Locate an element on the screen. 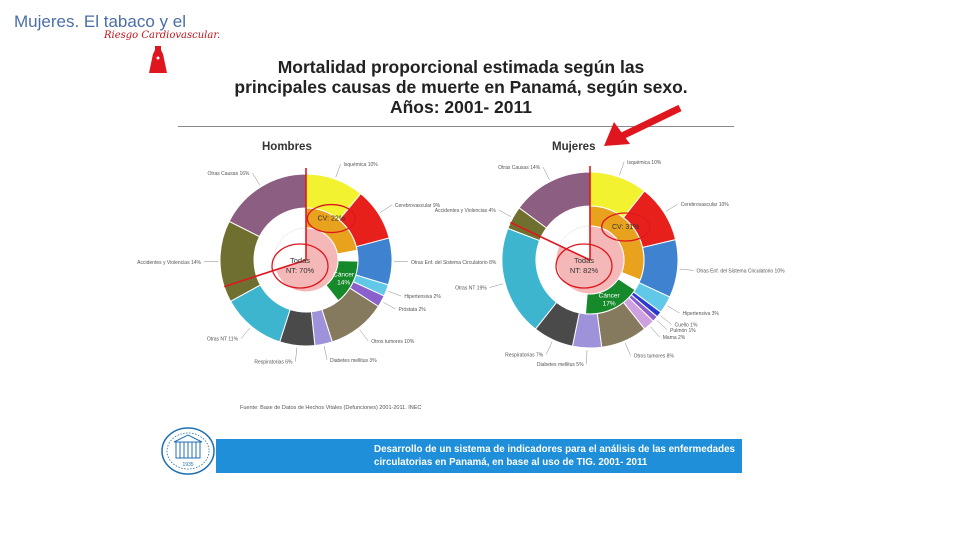  slide-header-subtitle: Riesgo Cardiovascular. is located at coordinates (162, 35).